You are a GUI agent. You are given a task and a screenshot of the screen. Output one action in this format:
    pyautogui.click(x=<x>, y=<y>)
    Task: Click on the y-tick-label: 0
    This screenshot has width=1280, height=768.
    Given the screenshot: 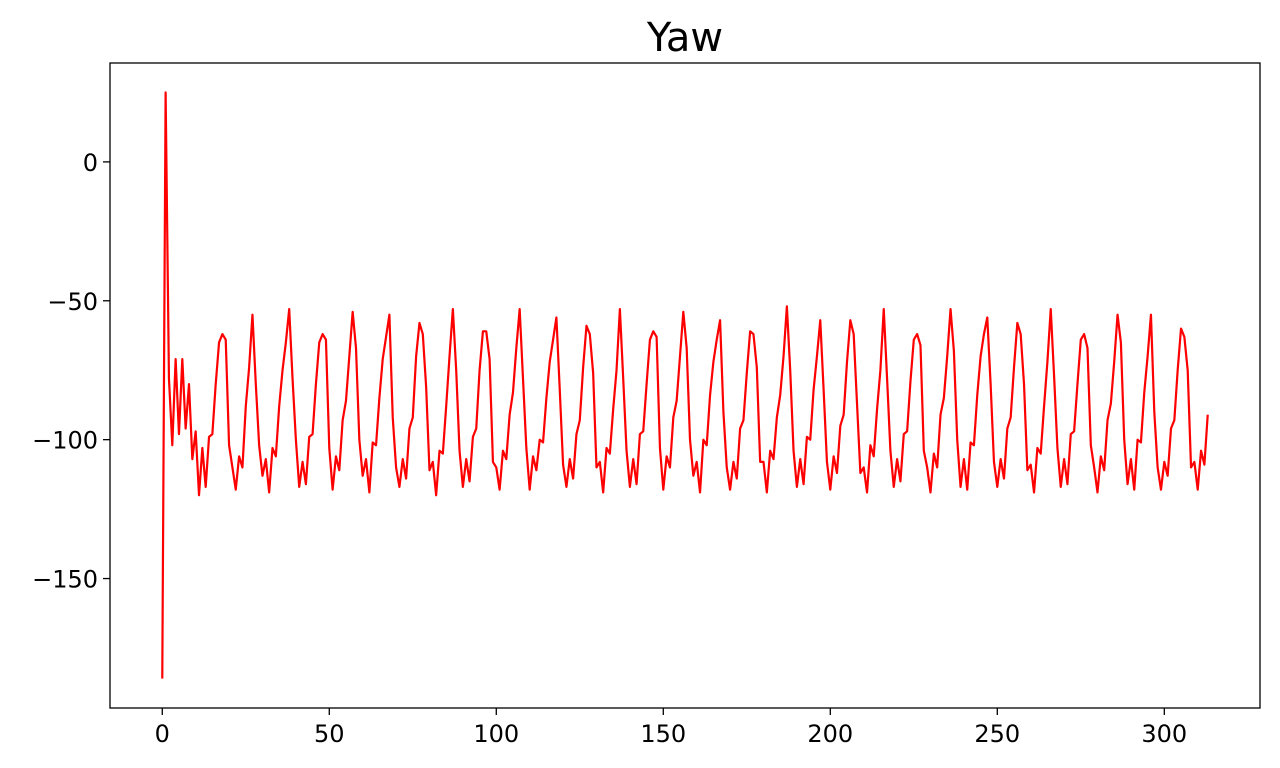 What is the action you would take?
    pyautogui.click(x=90, y=163)
    